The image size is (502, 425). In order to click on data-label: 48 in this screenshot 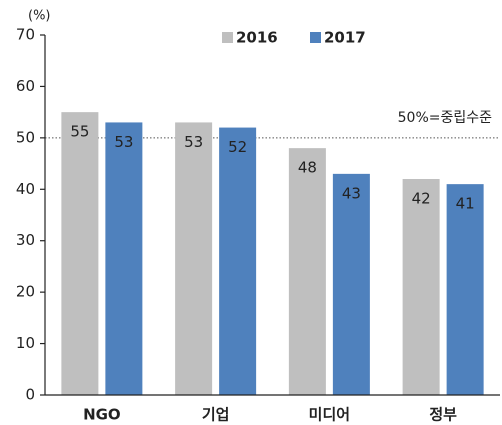, I will do `click(307, 168)`.